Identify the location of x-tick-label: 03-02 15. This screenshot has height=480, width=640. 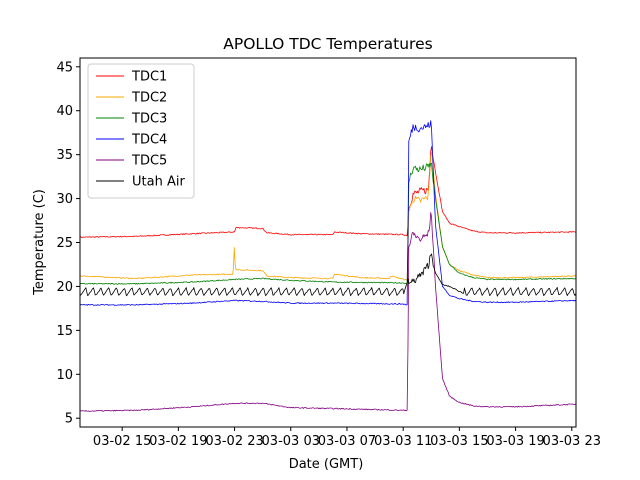
(122, 441).